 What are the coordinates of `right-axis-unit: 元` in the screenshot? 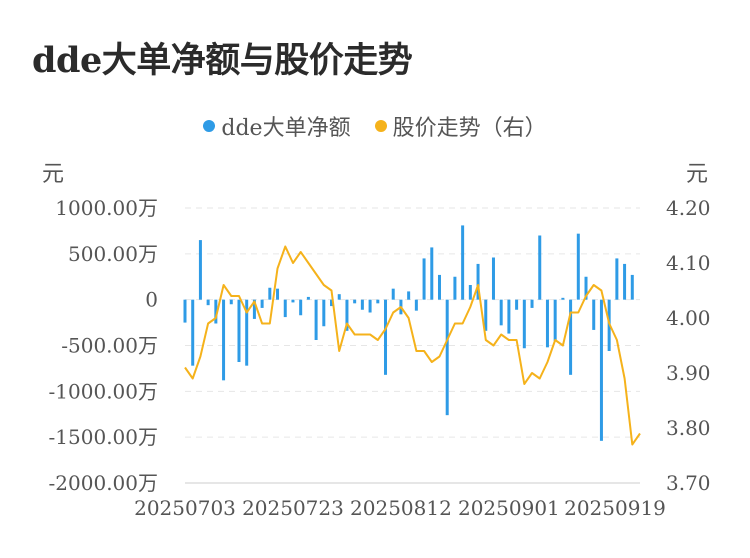 It's located at (696, 174).